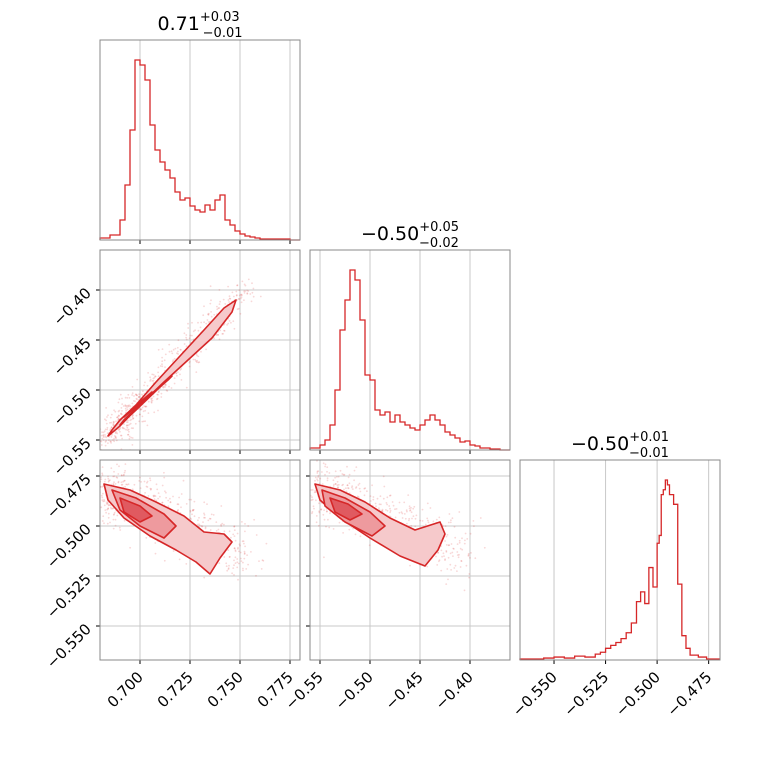 The height and width of the screenshot is (764, 760). I want to click on x-tick-label: 0.750, so click(225, 689).